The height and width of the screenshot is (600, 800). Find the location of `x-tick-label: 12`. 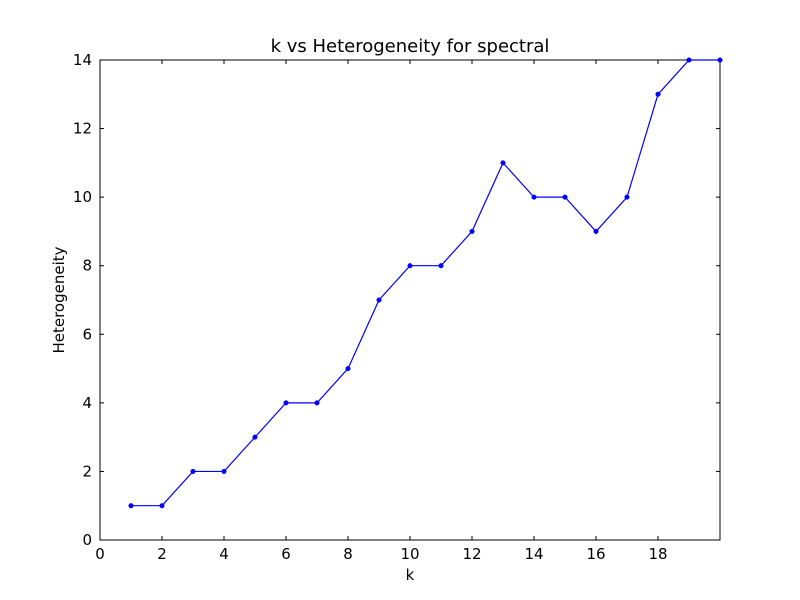

x-tick-label: 12 is located at coordinates (471, 554).